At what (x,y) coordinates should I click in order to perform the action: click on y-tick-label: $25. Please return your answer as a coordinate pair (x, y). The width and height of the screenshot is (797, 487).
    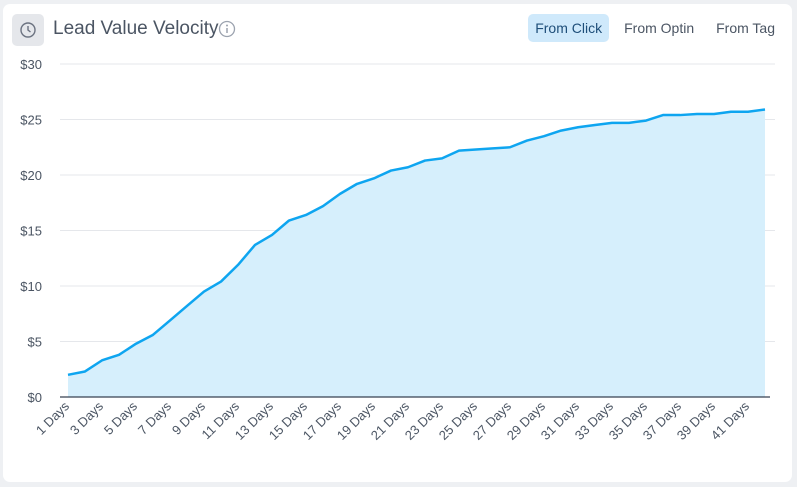
    Looking at the image, I should click on (31, 120).